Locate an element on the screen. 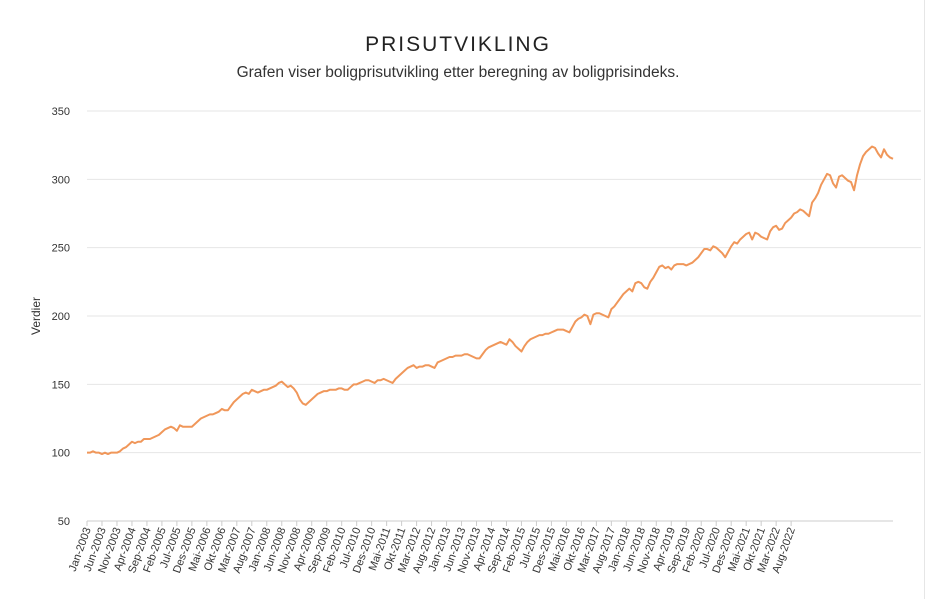 The image size is (929, 599). y-axis: 50 100 150 200 250 300 350 is located at coordinates (61, 317).